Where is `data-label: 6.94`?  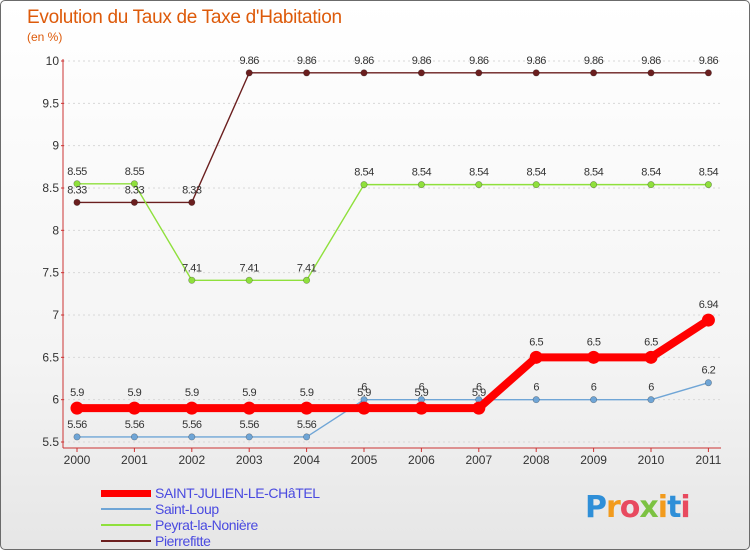 data-label: 6.94 is located at coordinates (709, 305).